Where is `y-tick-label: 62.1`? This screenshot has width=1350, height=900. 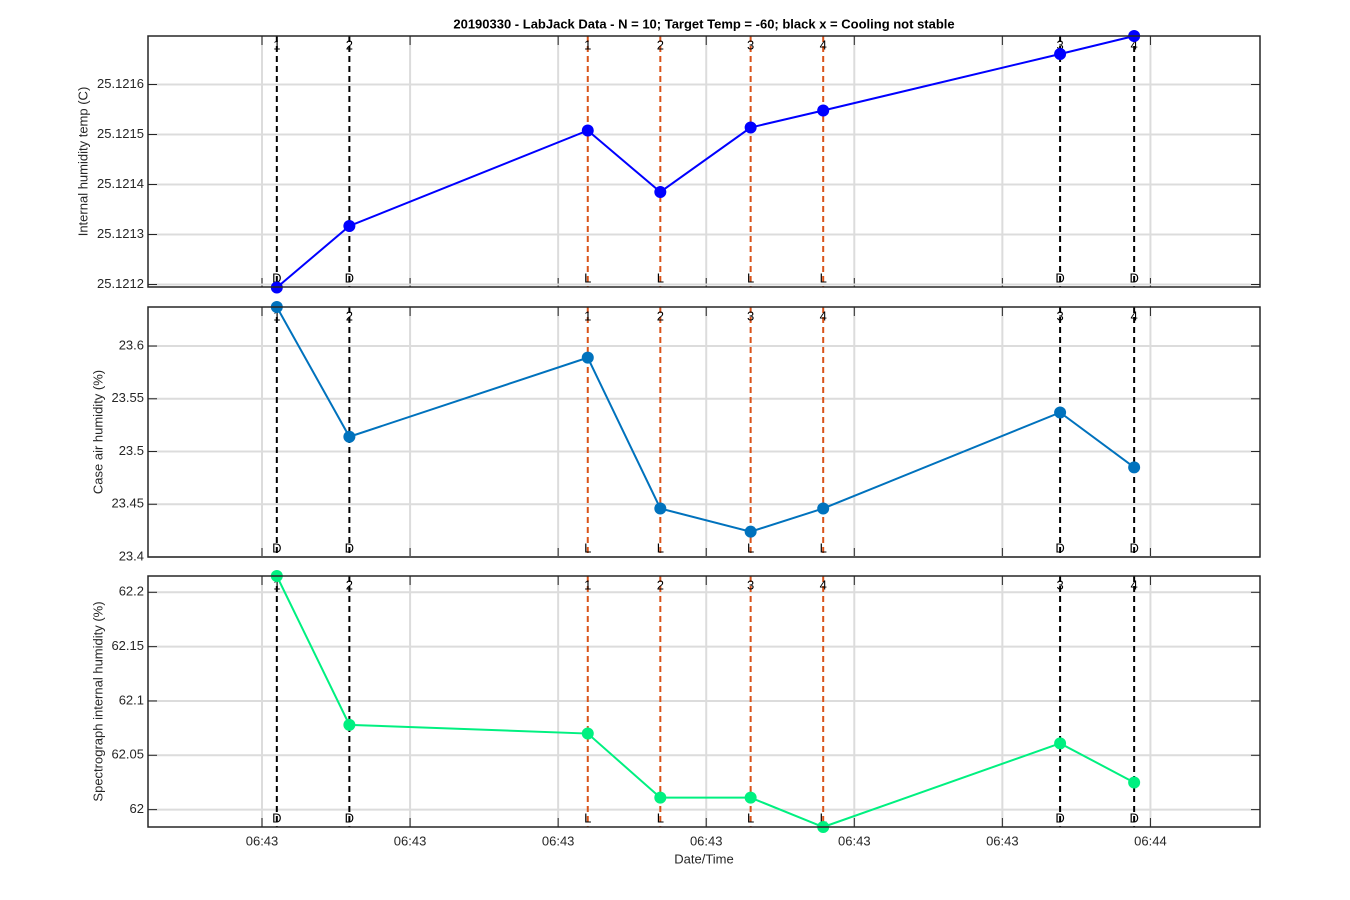 y-tick-label: 62.1 is located at coordinates (131, 699).